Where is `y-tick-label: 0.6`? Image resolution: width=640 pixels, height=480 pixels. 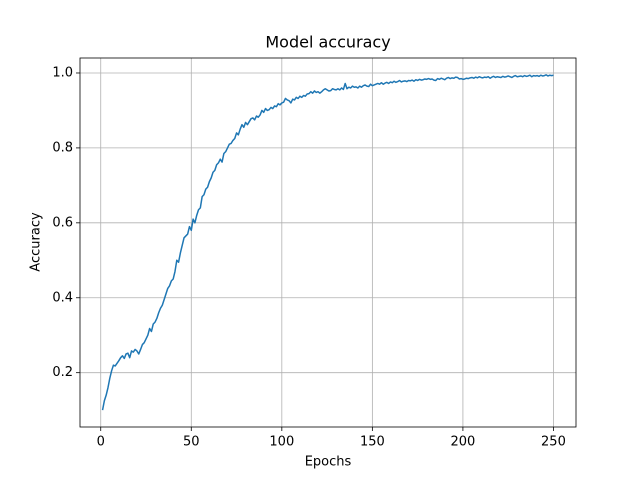 y-tick-label: 0.6 is located at coordinates (62, 222).